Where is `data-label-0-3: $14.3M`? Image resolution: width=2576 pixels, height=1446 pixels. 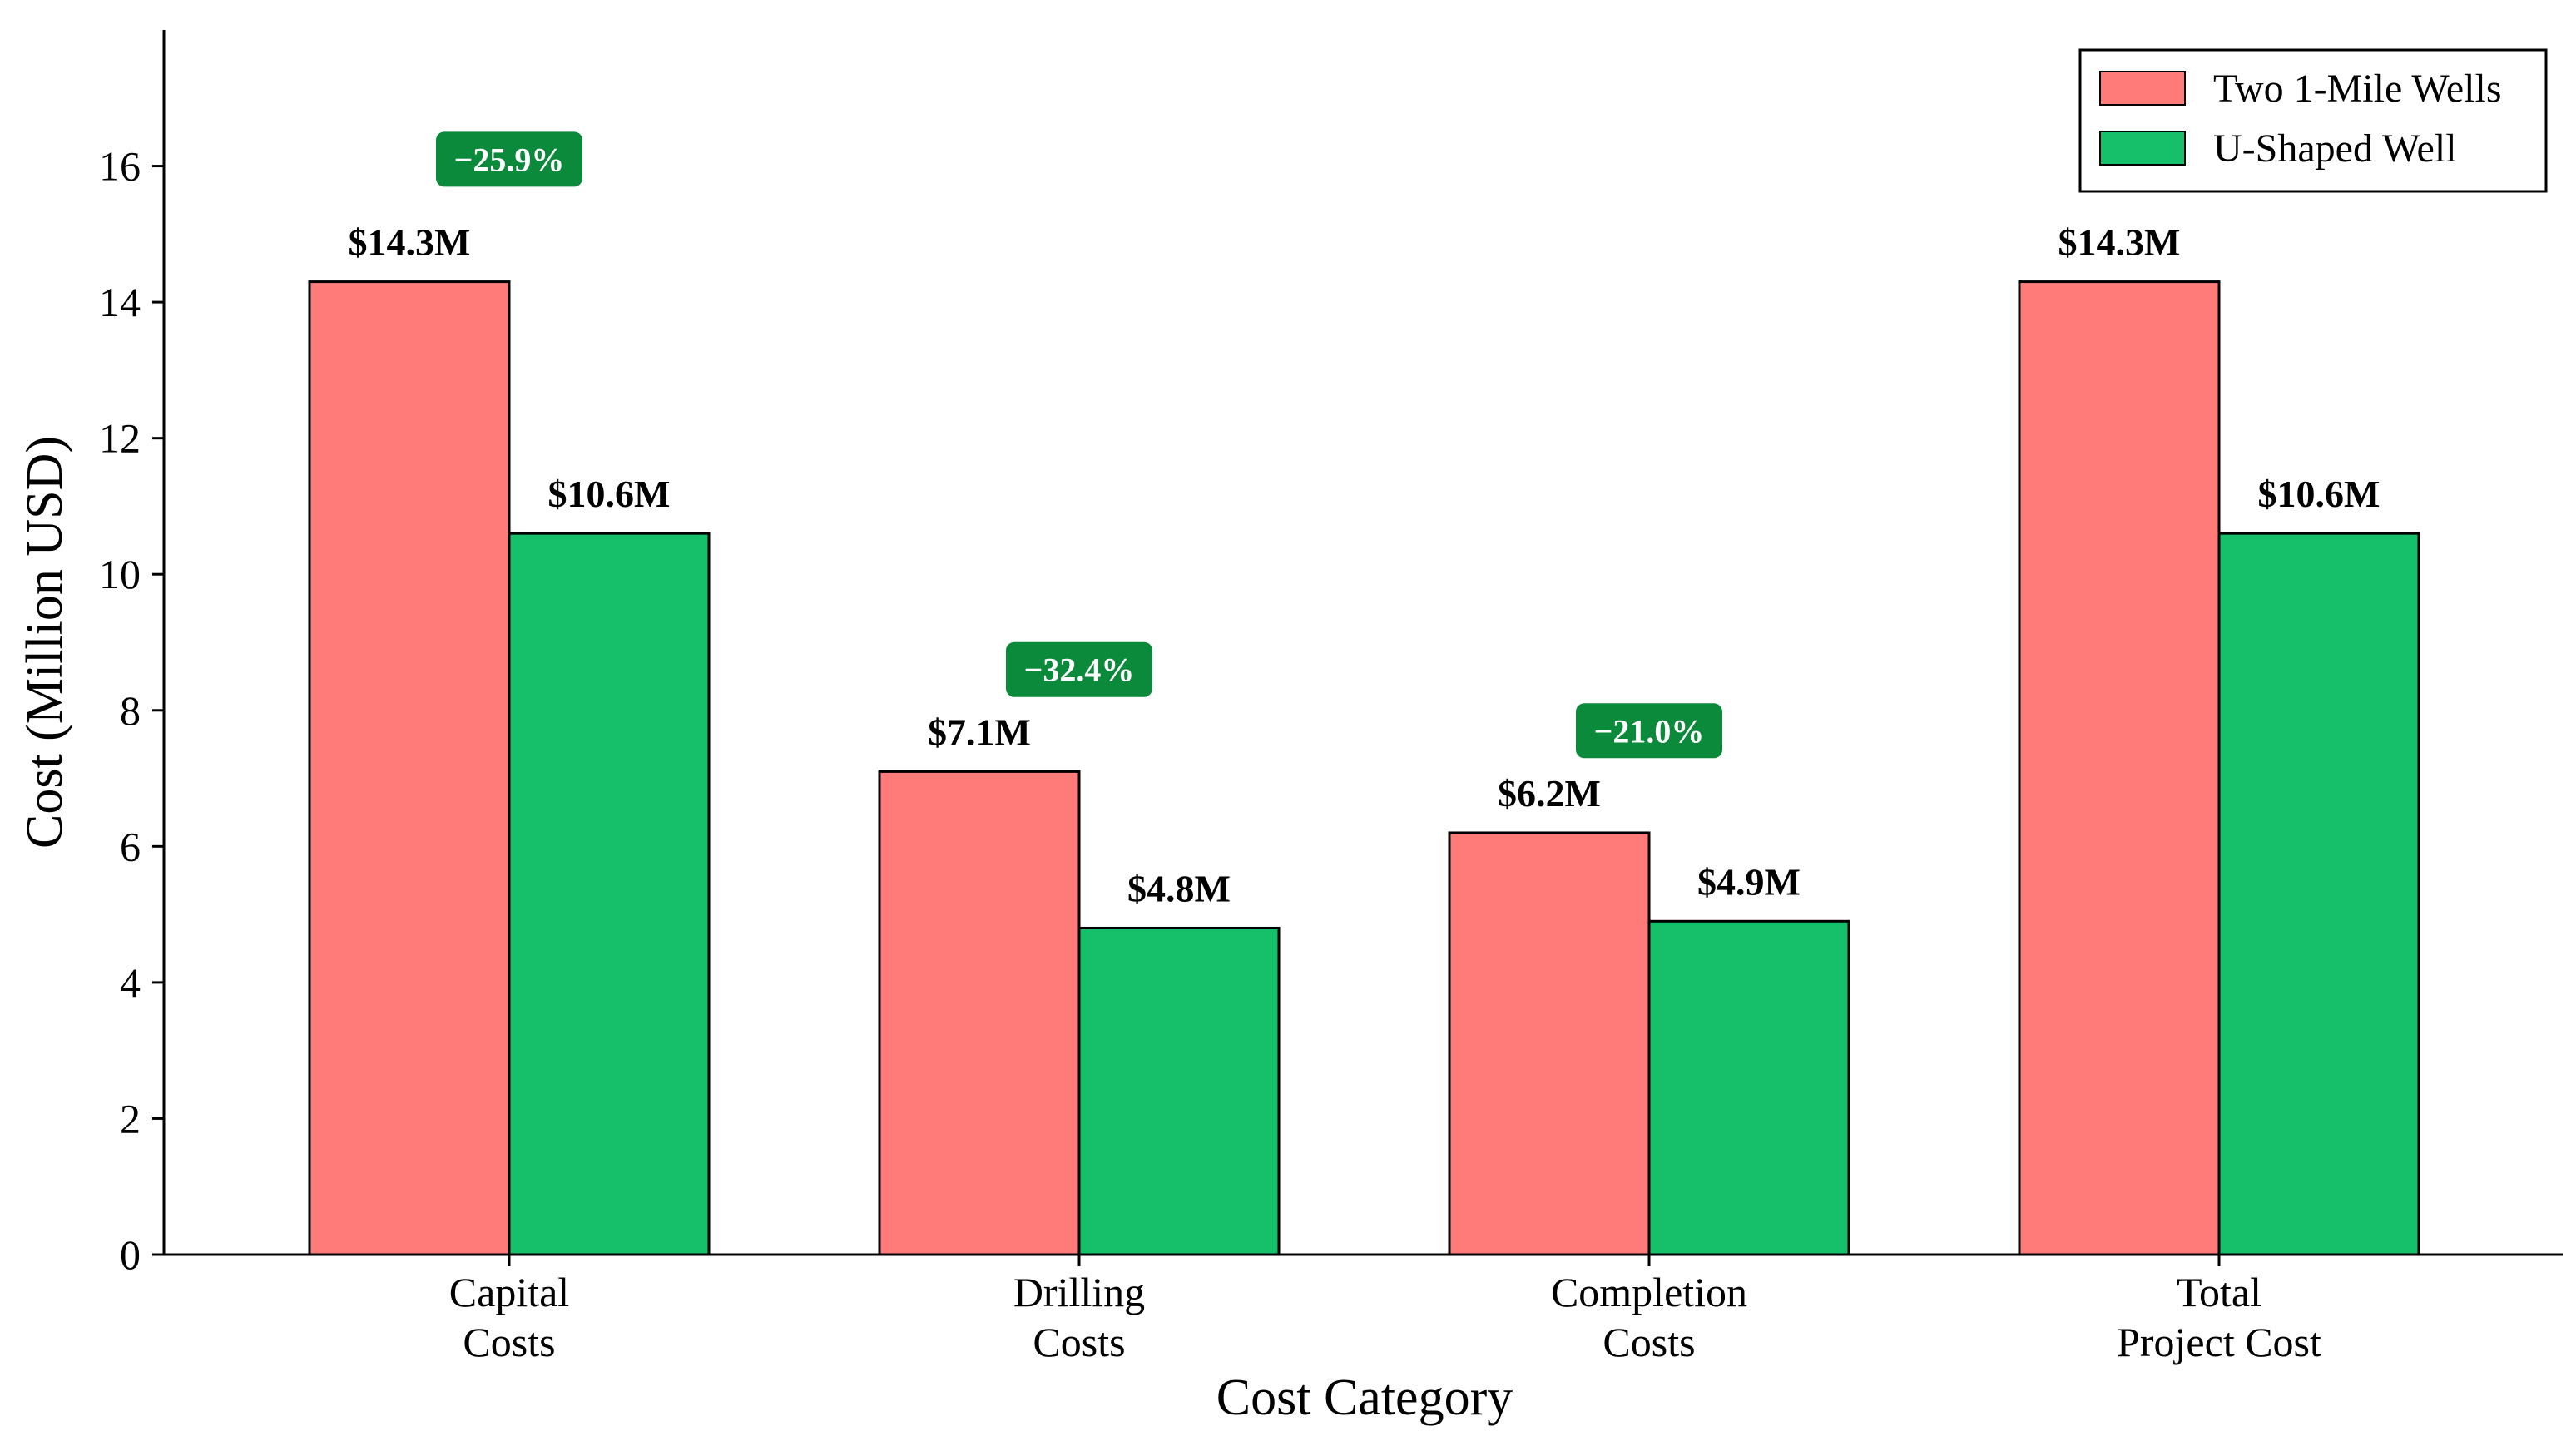 data-label-0-3: $14.3M is located at coordinates (2119, 242).